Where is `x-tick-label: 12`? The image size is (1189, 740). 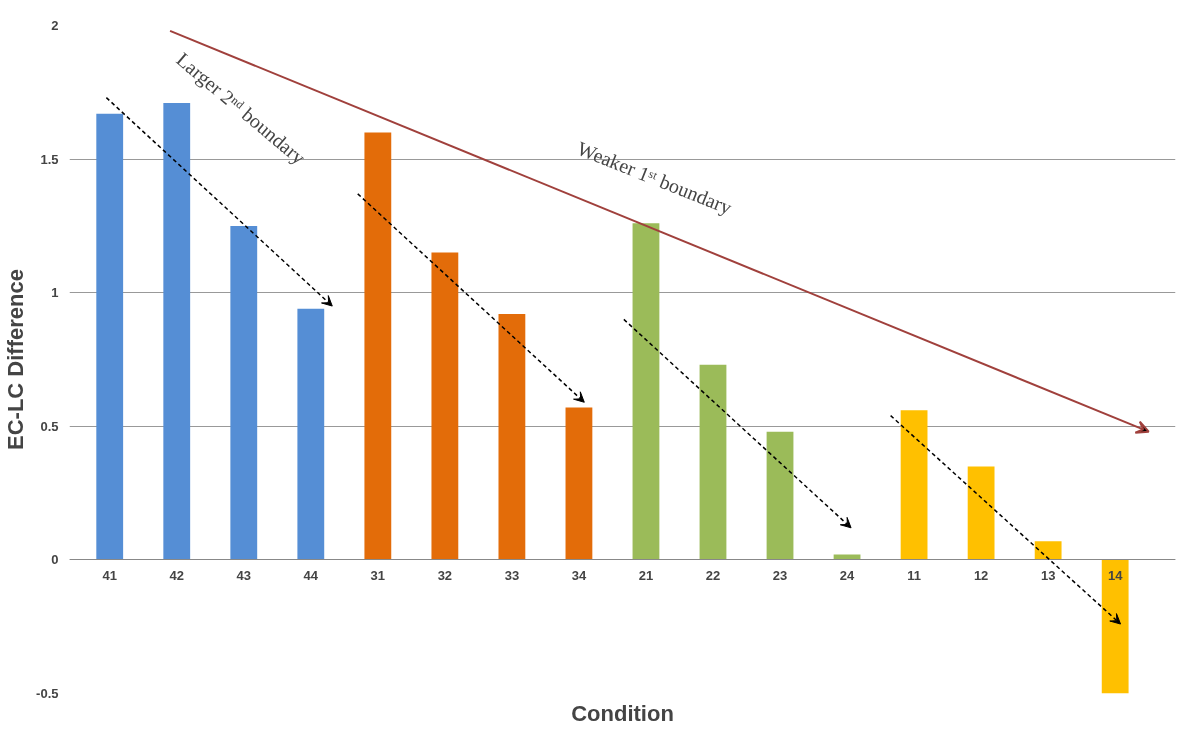
x-tick-label: 12 is located at coordinates (981, 575).